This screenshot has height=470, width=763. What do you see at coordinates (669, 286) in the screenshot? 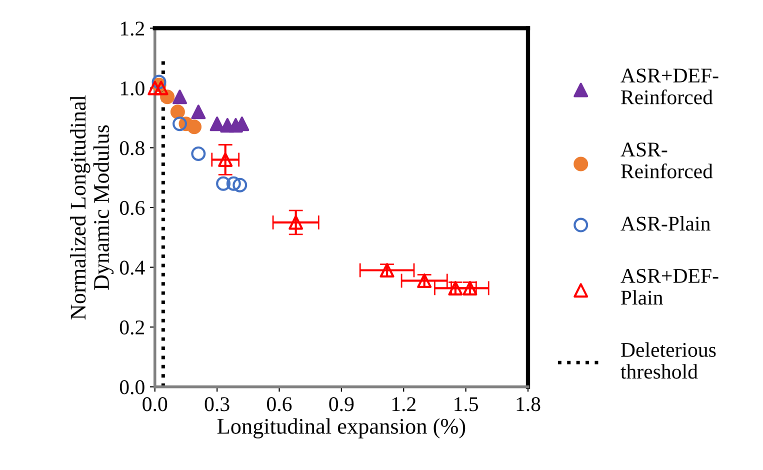
I see `legend-label: ASR+DEF- Plain` at bounding box center [669, 286].